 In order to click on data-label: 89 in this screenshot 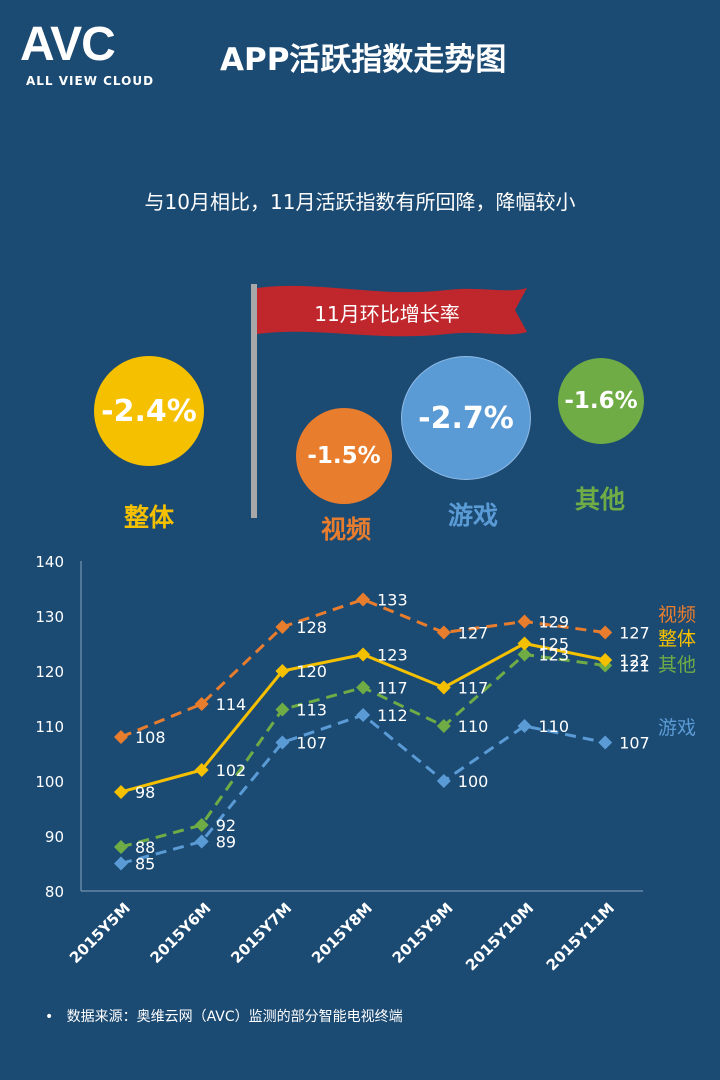, I will do `click(226, 842)`.